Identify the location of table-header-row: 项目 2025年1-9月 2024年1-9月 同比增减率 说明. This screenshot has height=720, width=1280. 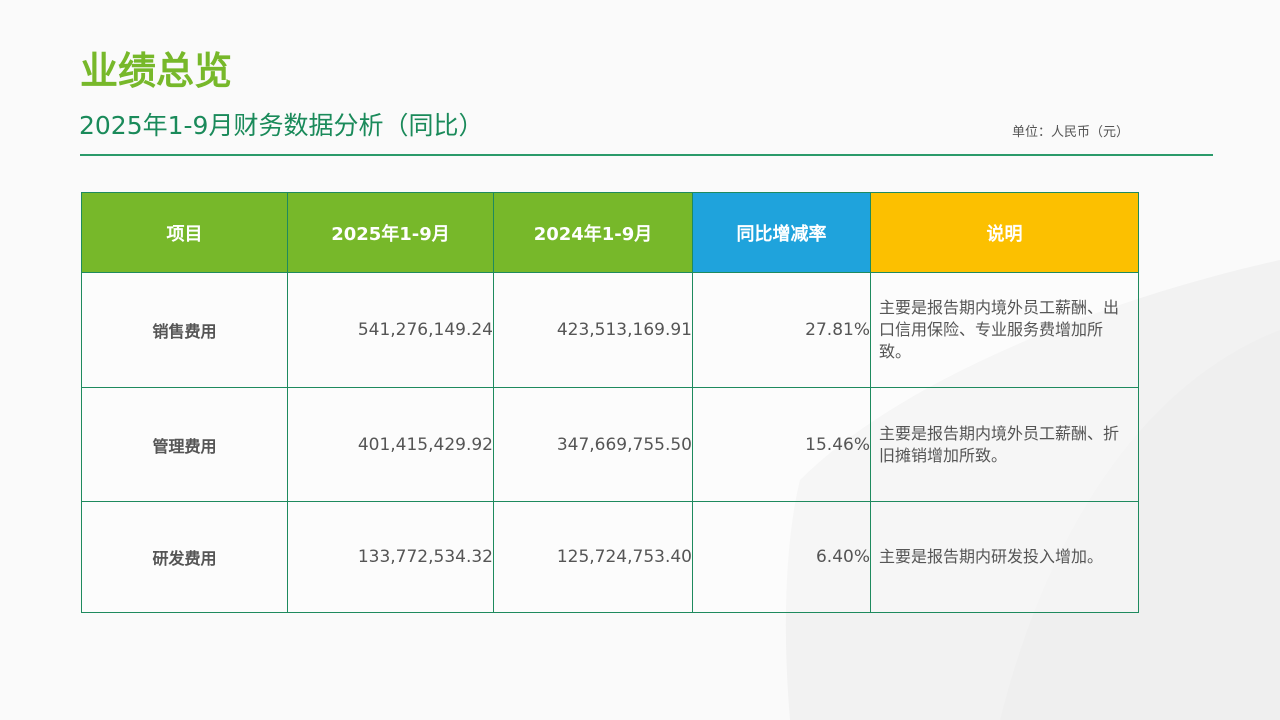
(610, 232).